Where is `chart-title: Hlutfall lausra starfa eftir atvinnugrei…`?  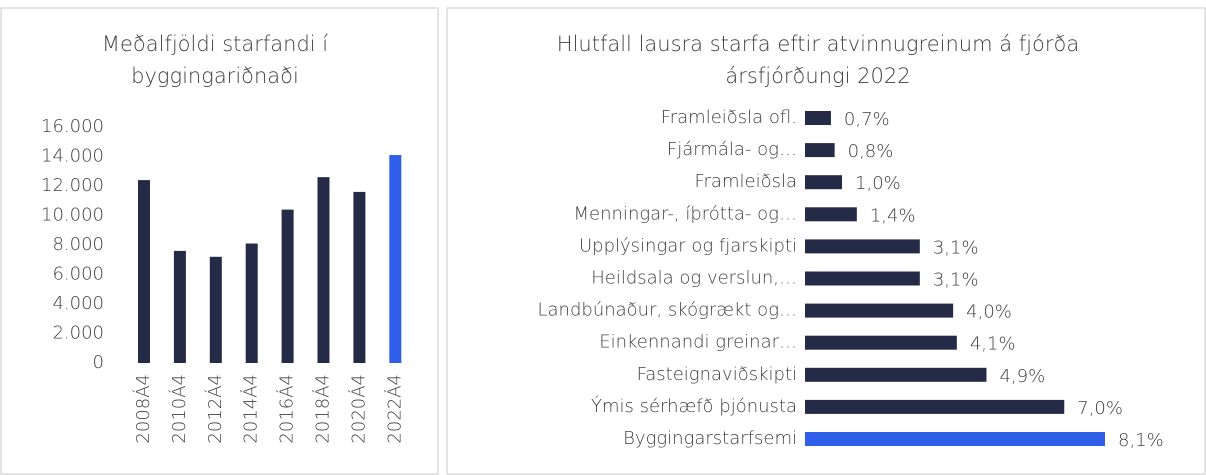 chart-title: Hlutfall lausra starfa eftir atvinnugrei… is located at coordinates (818, 60).